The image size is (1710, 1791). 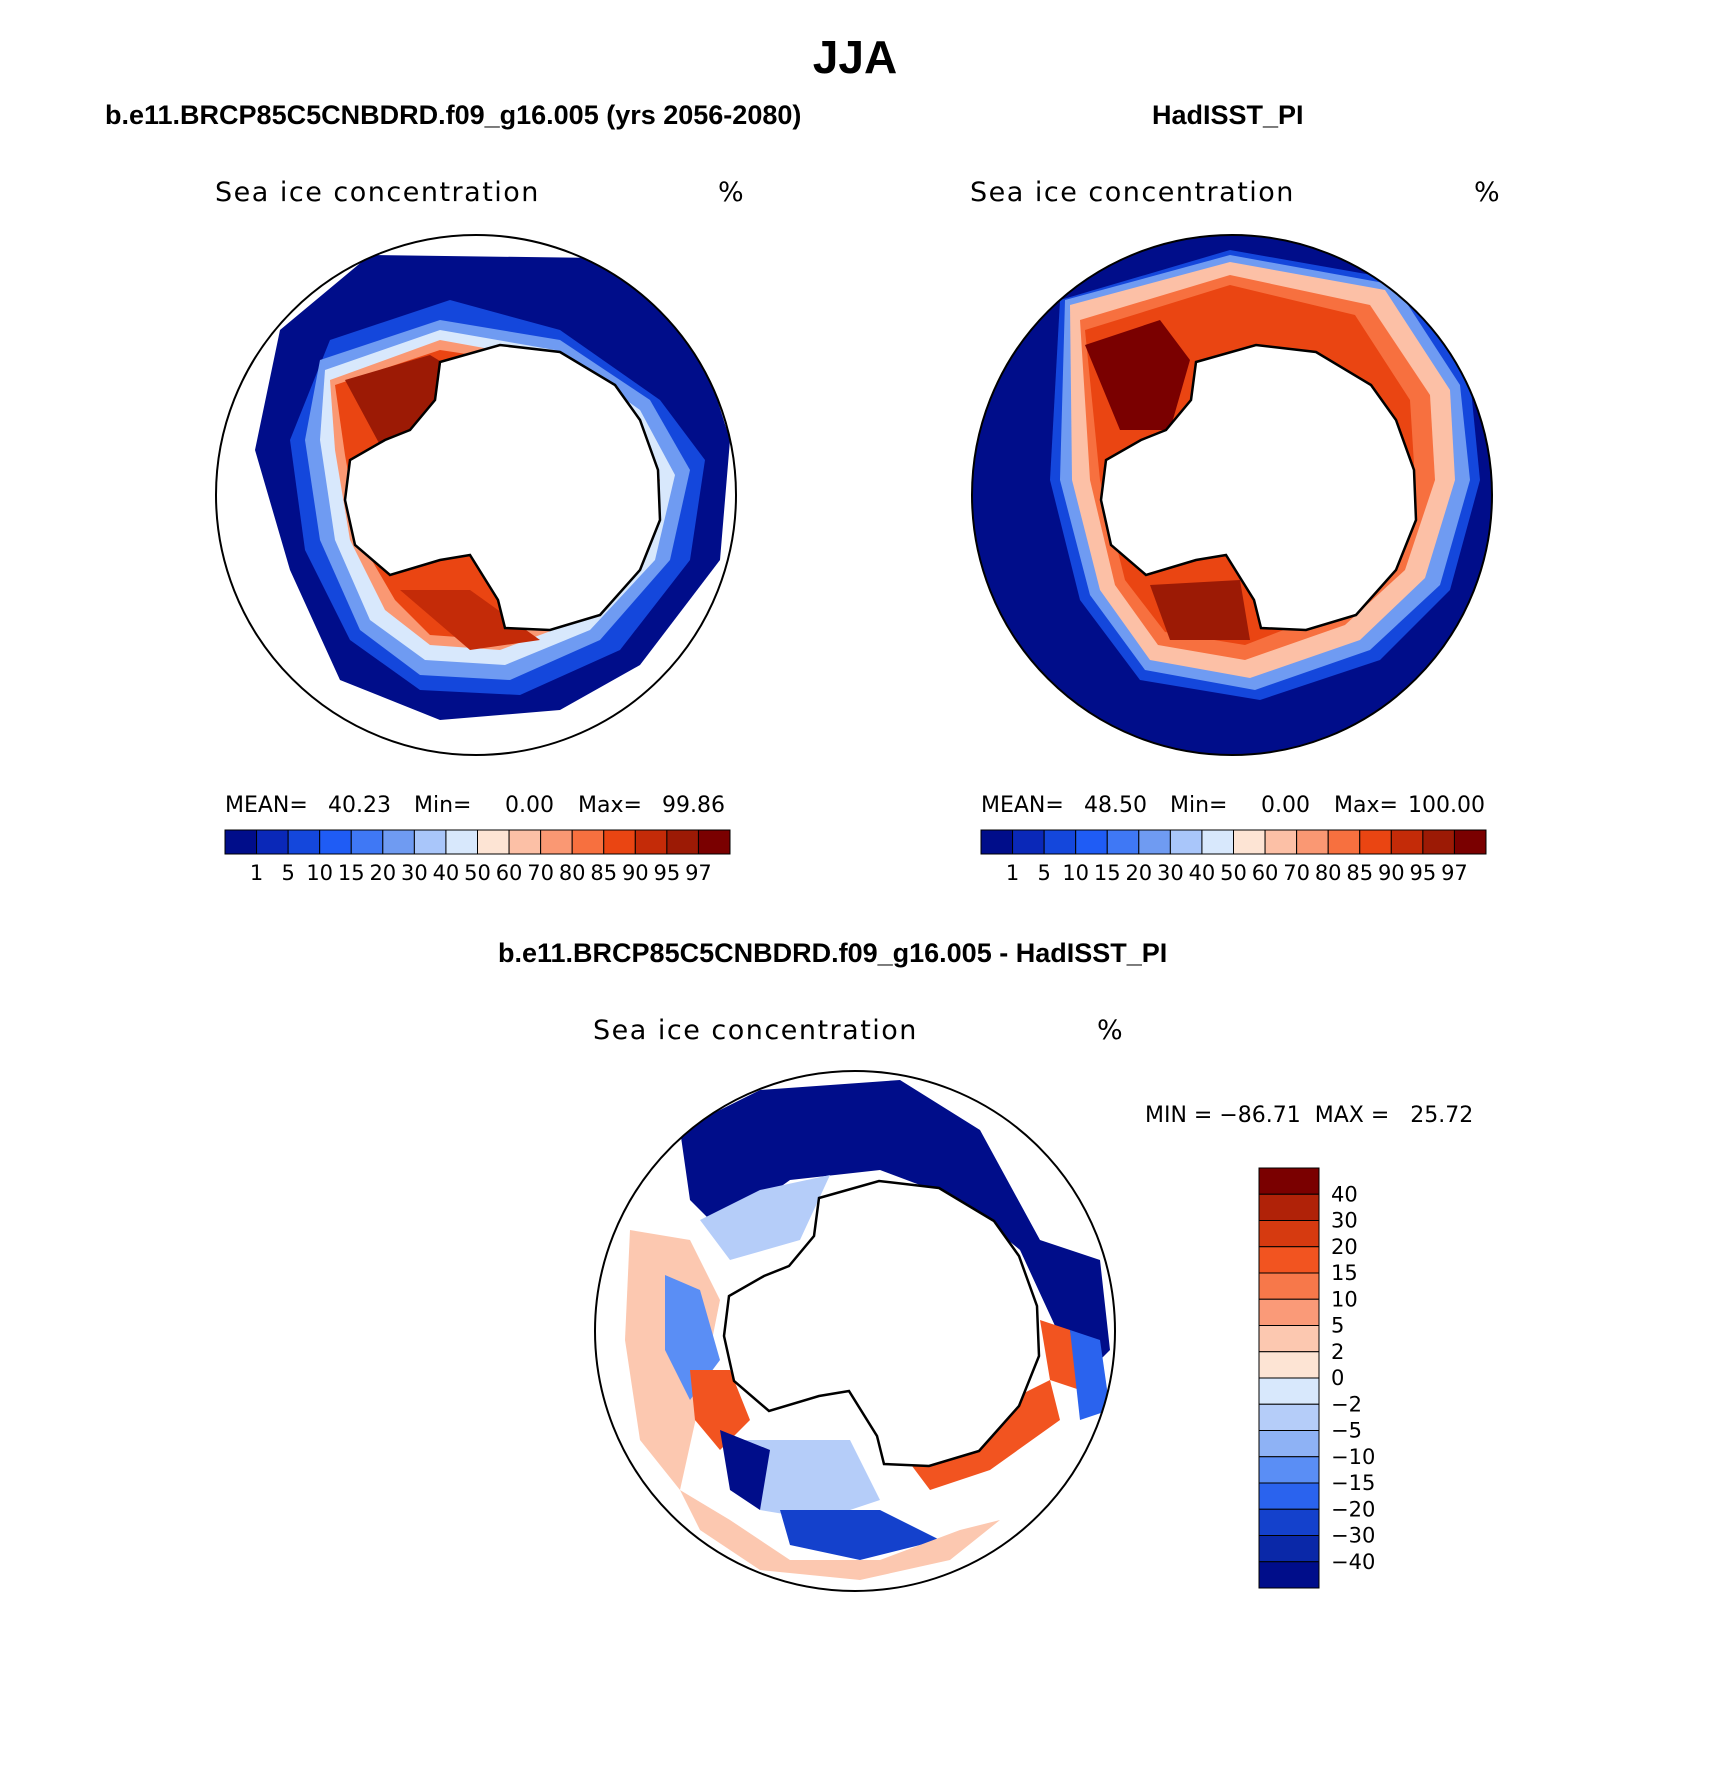 What do you see at coordinates (603, 873) in the screenshot?
I see `panel-1-colorbar-tick-label: 85` at bounding box center [603, 873].